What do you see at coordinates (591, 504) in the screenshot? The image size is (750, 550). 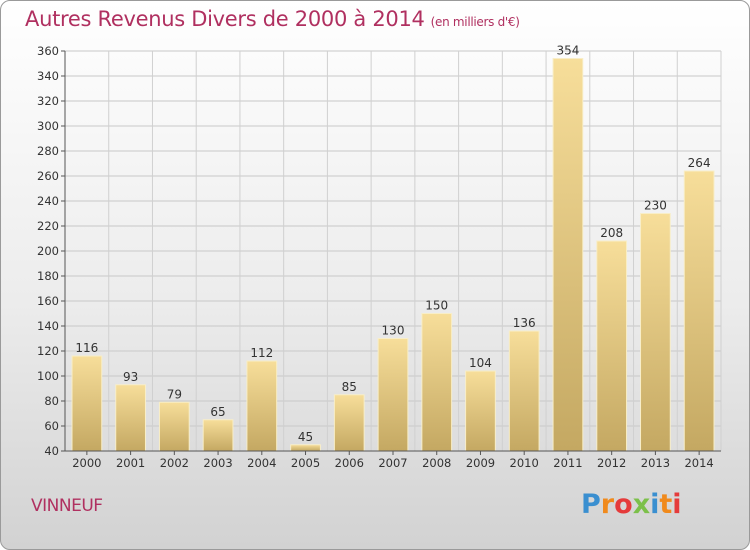 I see `logo-letter: P` at bounding box center [591, 504].